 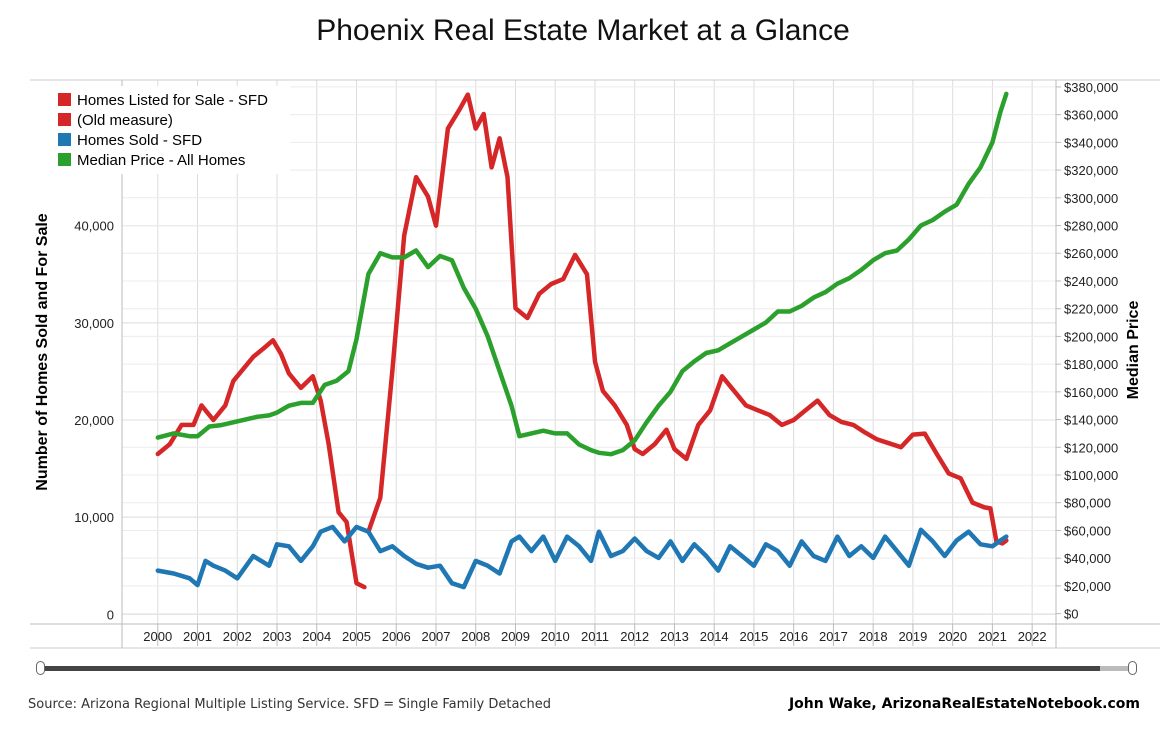 What do you see at coordinates (1091, 364) in the screenshot?
I see `y-right-tick-label: $180,000` at bounding box center [1091, 364].